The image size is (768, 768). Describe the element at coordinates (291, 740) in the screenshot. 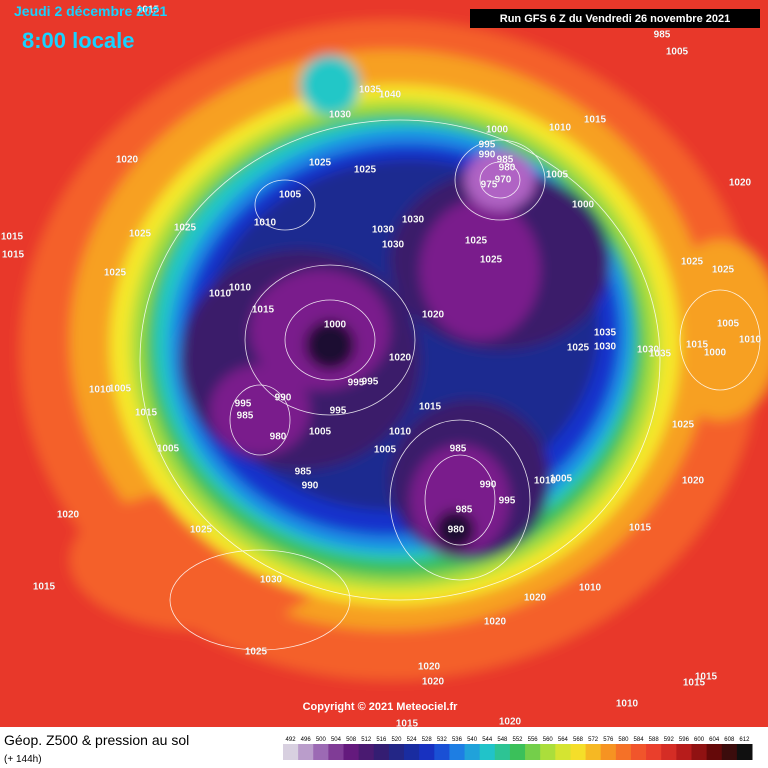

I see `colorbar-label: 492` at that location.